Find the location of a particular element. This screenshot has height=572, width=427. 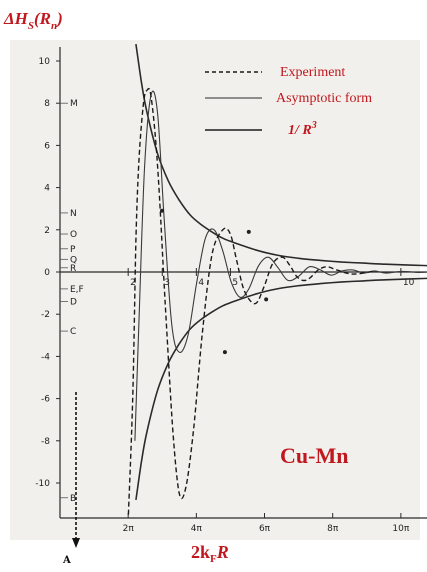

inner-x-tick-label: 3 is located at coordinates (167, 283).